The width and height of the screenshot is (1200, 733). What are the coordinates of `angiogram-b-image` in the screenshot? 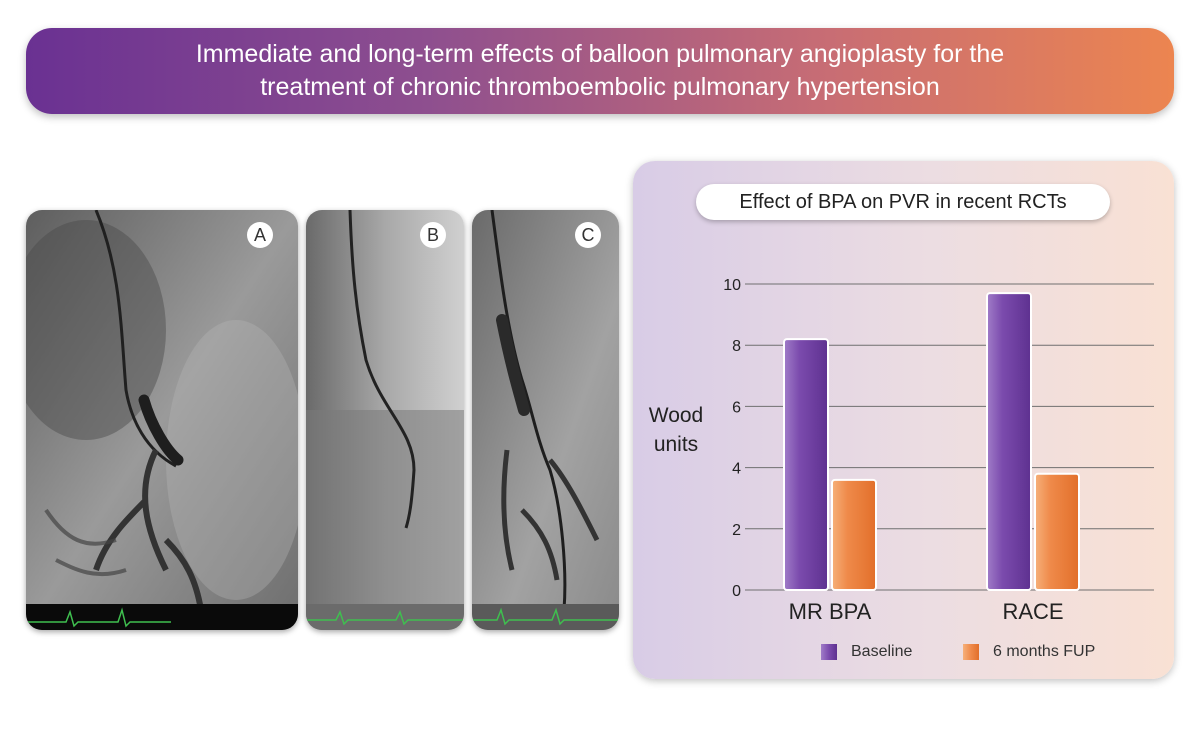 It's located at (385, 420).